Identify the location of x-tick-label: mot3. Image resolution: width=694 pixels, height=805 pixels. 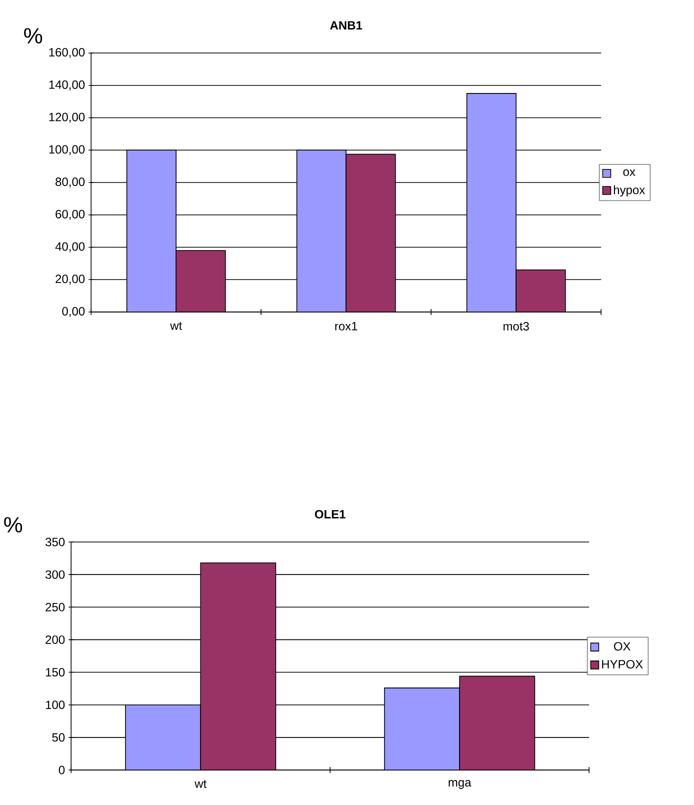
(516, 326).